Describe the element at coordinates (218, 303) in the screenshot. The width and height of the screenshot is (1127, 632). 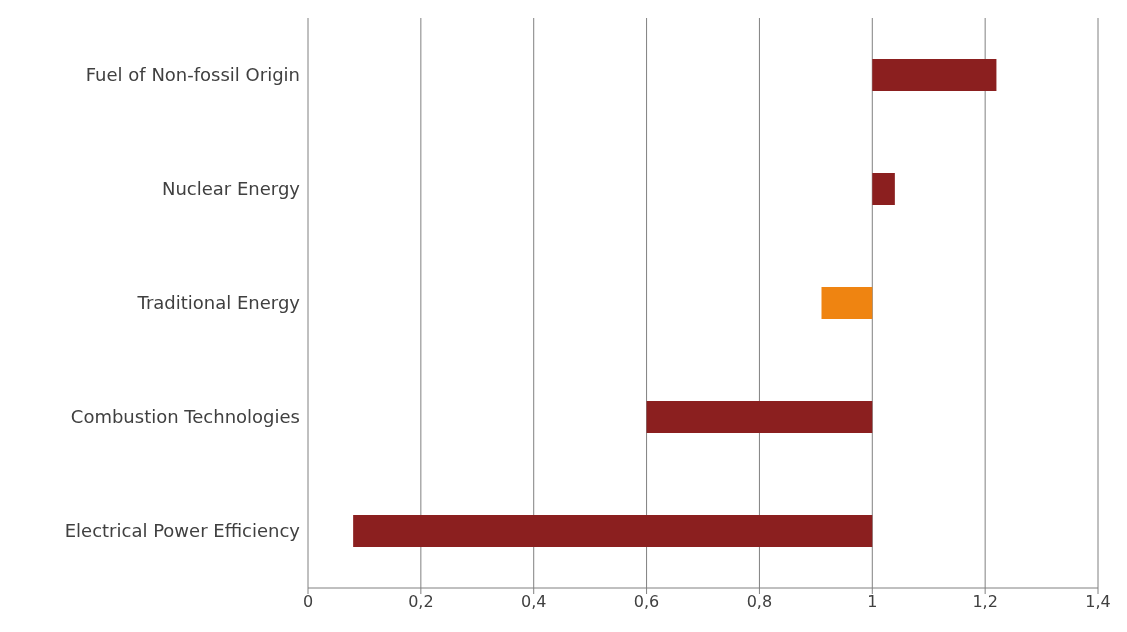
I see `y-tick-label: Traditional Energy` at that location.